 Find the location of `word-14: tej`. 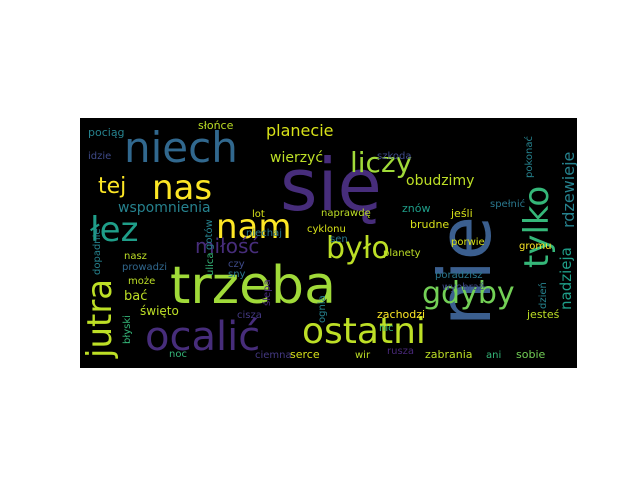

word-14: tej is located at coordinates (112, 186).